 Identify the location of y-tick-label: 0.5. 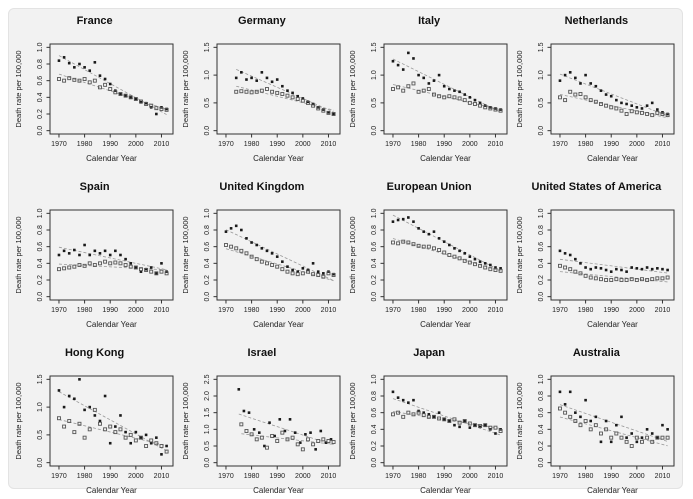
(207, 446).